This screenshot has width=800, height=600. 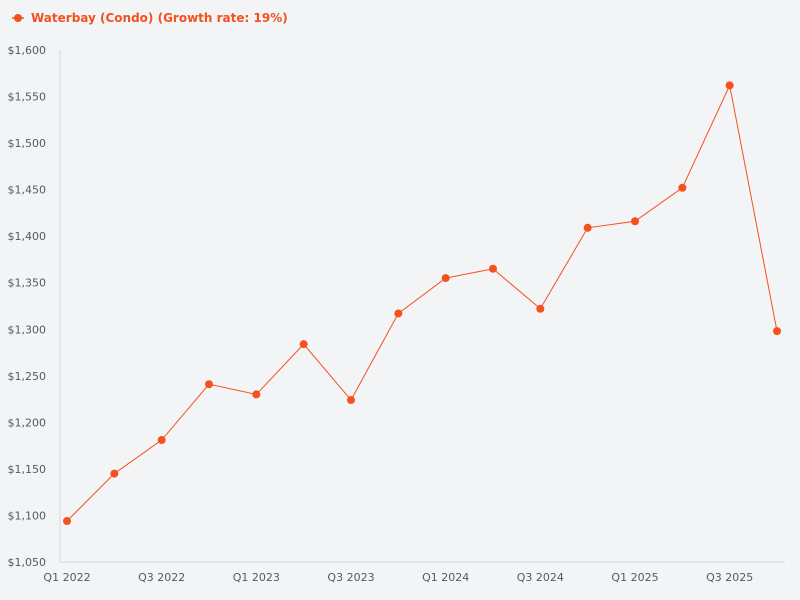 I want to click on x-tick-label: Q1 2025, so click(x=634, y=577).